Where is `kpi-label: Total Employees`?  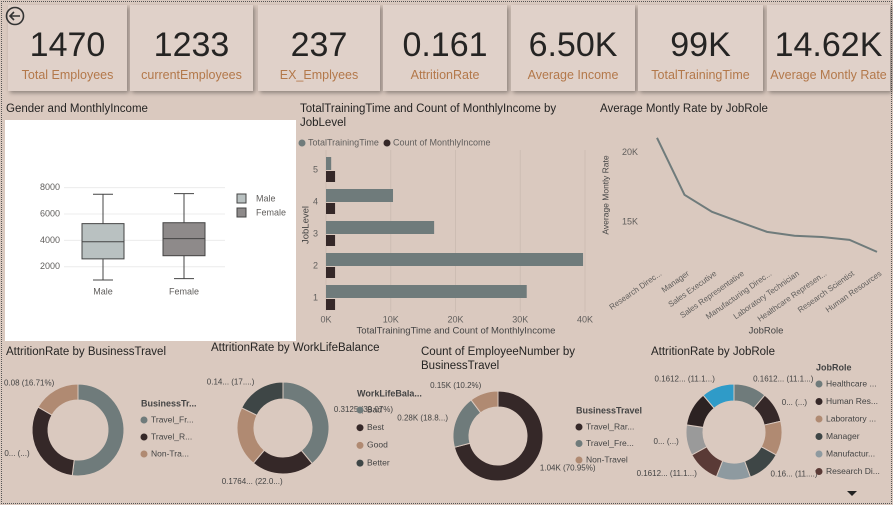 kpi-label: Total Employees is located at coordinates (67, 75).